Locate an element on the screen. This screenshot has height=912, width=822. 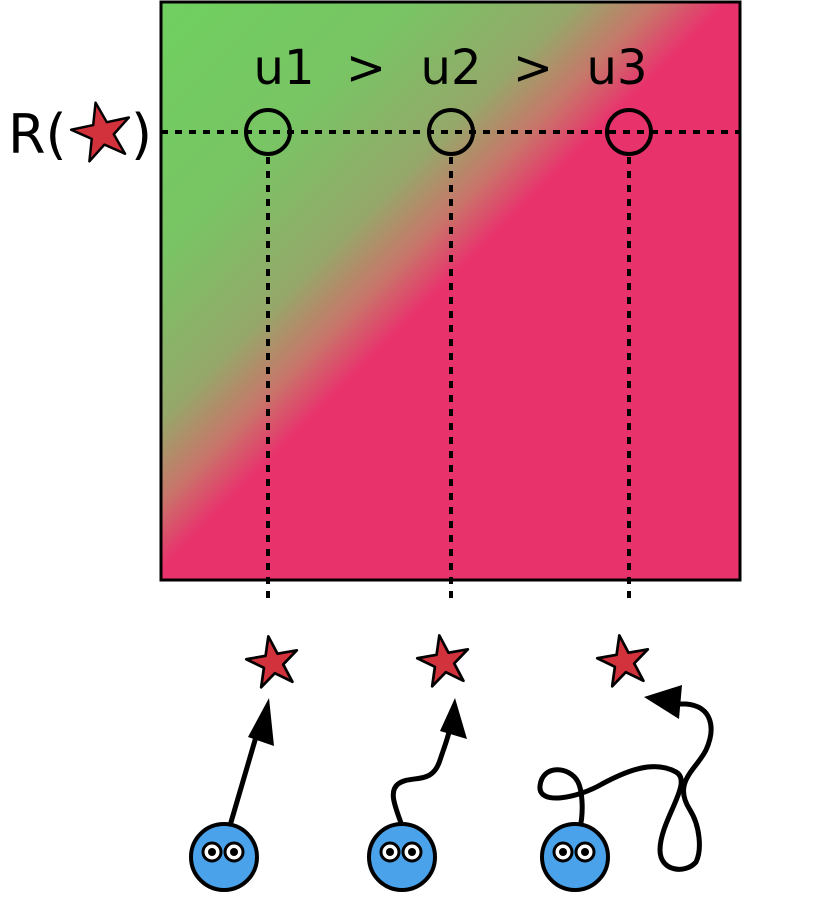
greater-than-1: > is located at coordinates (366, 68).